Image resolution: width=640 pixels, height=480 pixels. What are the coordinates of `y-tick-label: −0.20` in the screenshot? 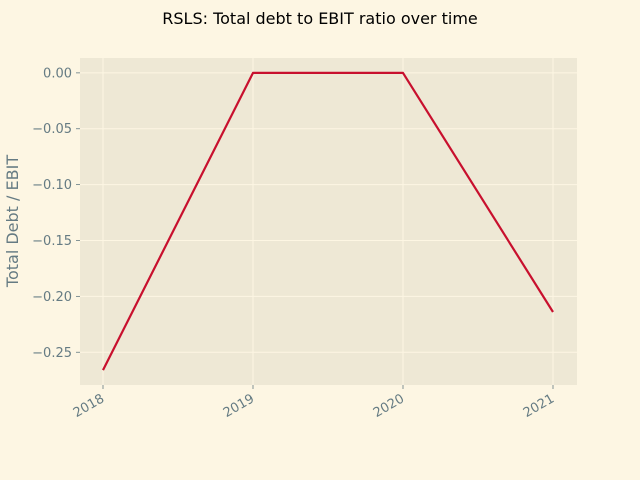 It's located at (52, 297).